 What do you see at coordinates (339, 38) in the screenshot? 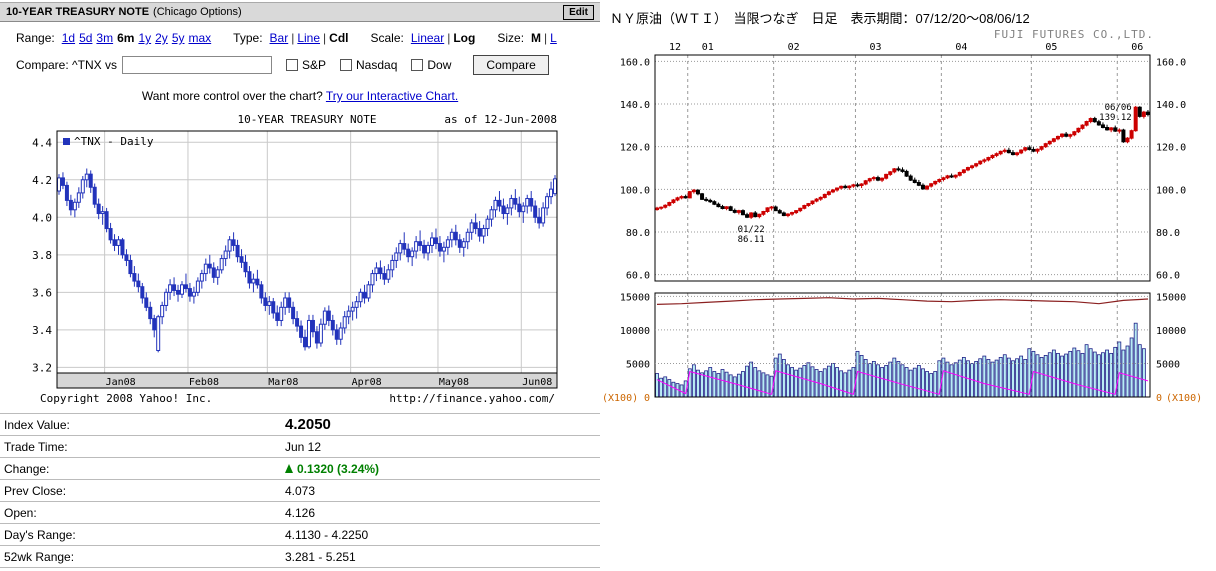
I see `type-option-cdl-selected: Cdl` at bounding box center [339, 38].